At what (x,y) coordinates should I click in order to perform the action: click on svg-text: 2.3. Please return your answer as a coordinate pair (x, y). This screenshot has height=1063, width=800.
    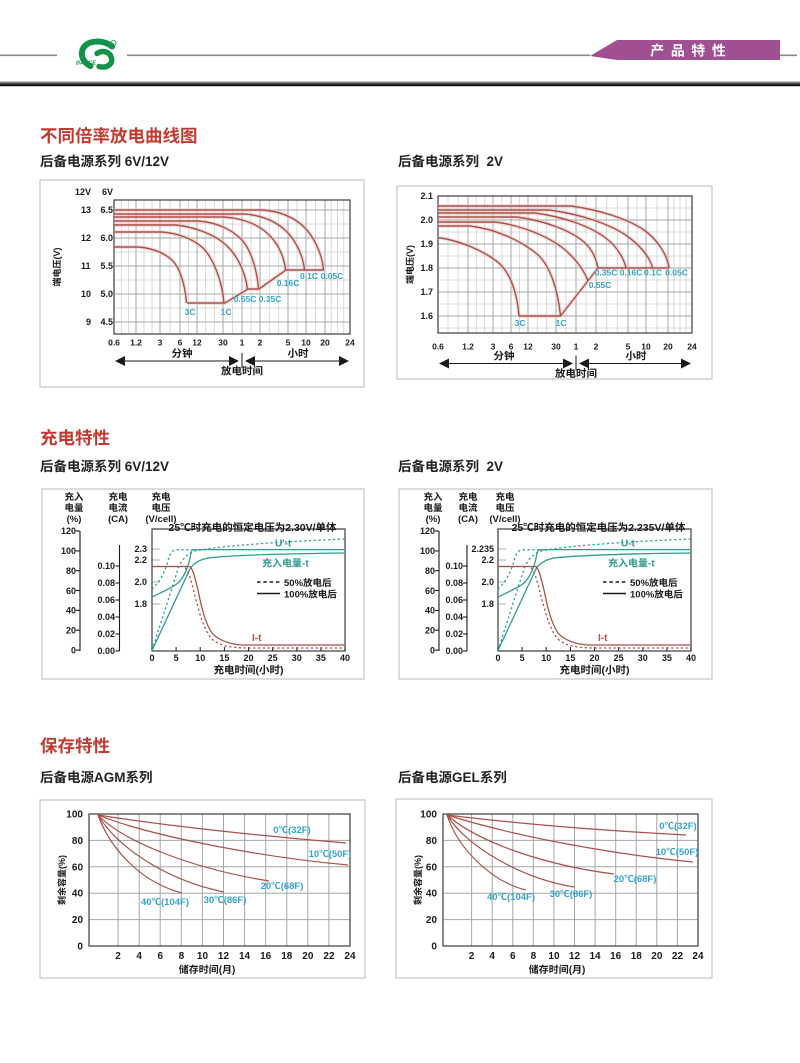
    Looking at the image, I should click on (141, 549).